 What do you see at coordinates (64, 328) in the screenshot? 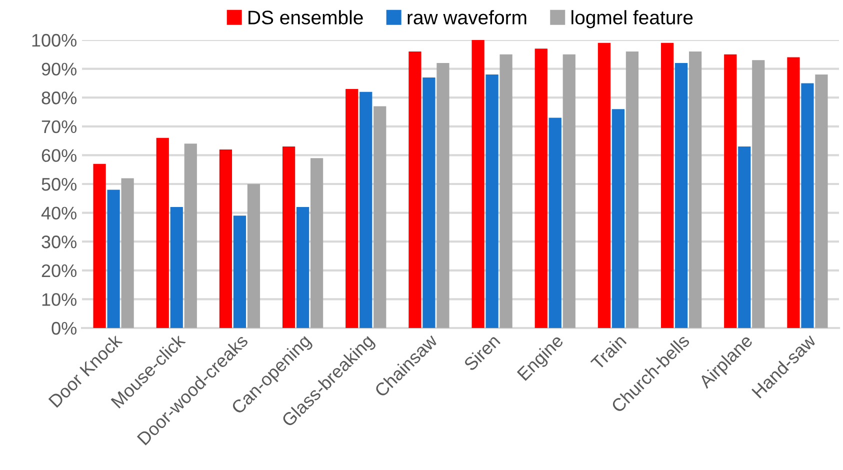
I see `y-tick-label: 0%` at bounding box center [64, 328].